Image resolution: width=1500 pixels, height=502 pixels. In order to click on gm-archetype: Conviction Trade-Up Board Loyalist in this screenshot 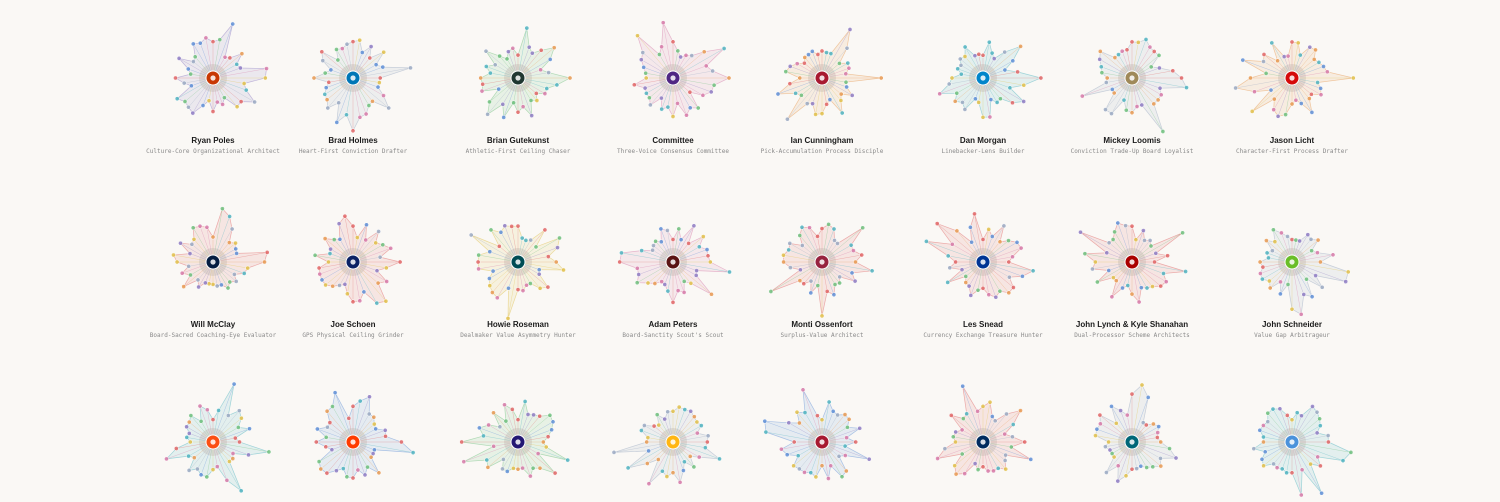, I will do `click(1132, 151)`.